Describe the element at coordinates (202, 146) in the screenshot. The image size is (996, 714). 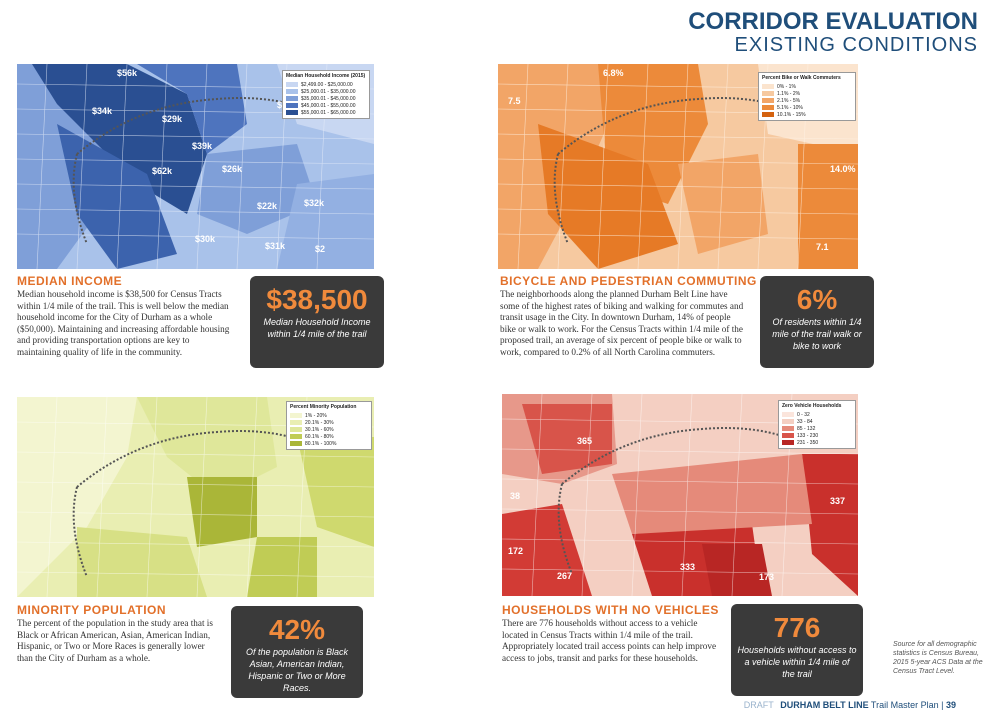
I see `map-label: $39k` at that location.